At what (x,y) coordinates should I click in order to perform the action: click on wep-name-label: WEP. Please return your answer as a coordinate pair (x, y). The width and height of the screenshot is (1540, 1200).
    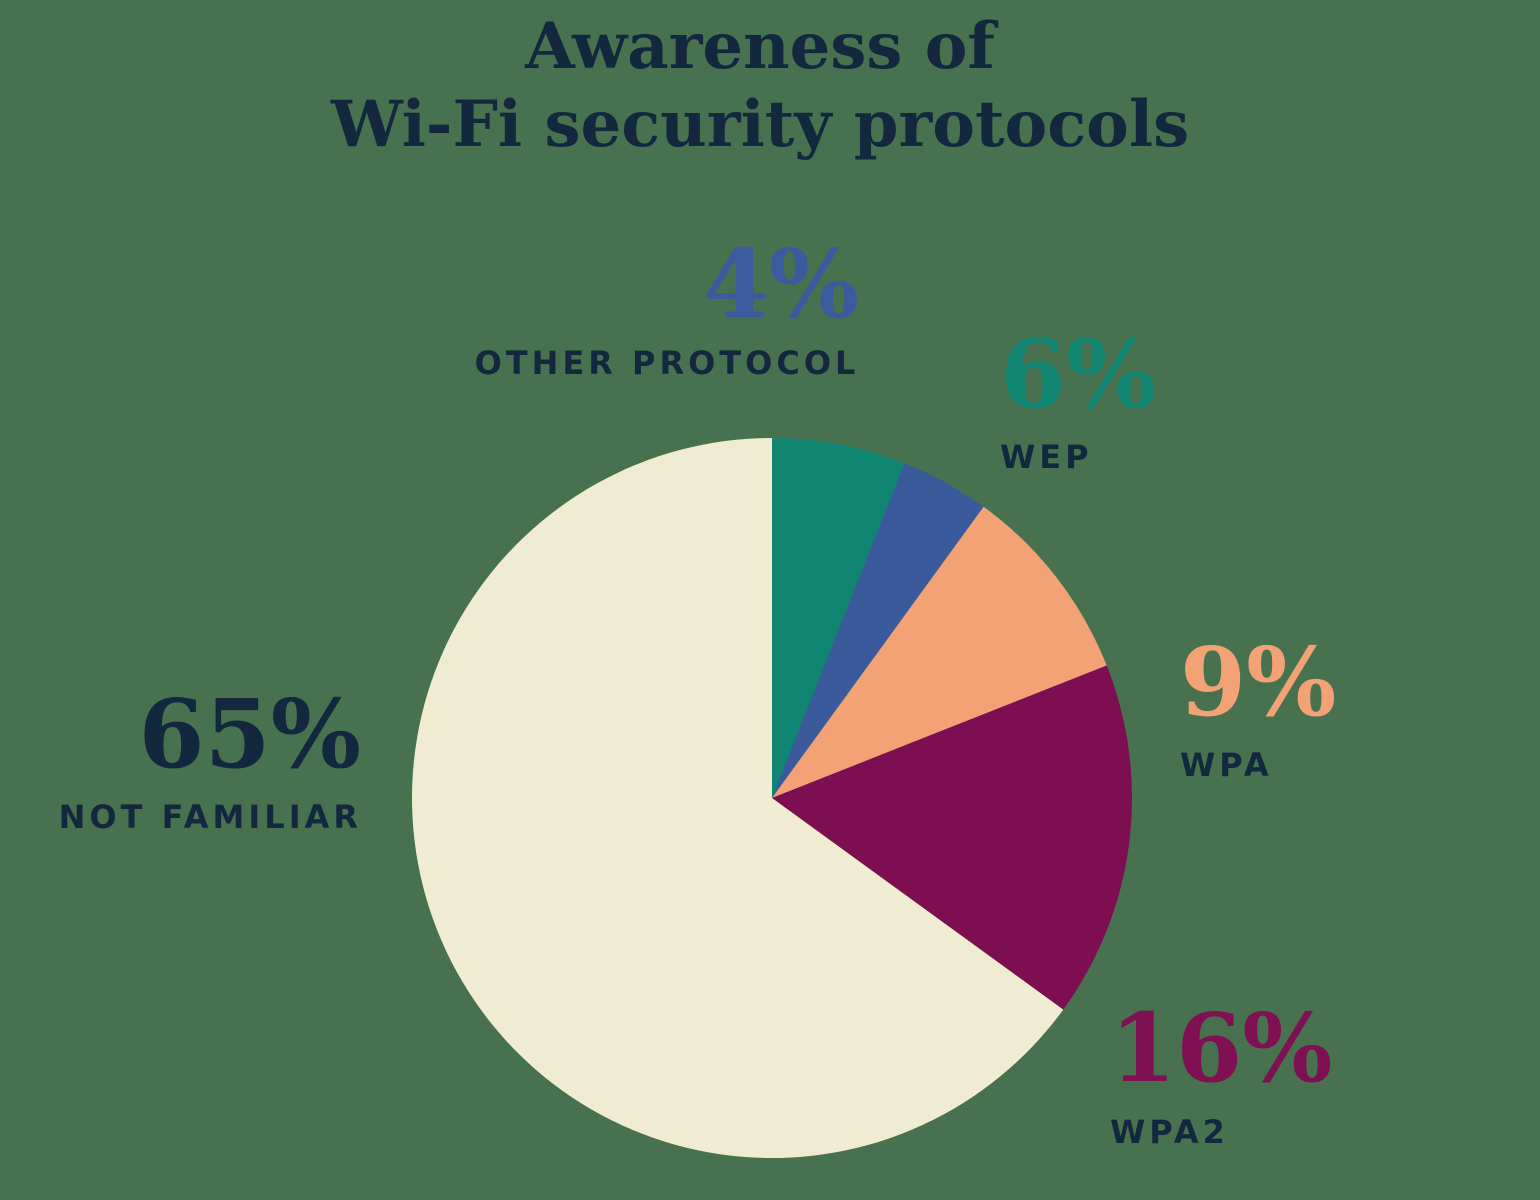
    Looking at the image, I should click on (1046, 457).